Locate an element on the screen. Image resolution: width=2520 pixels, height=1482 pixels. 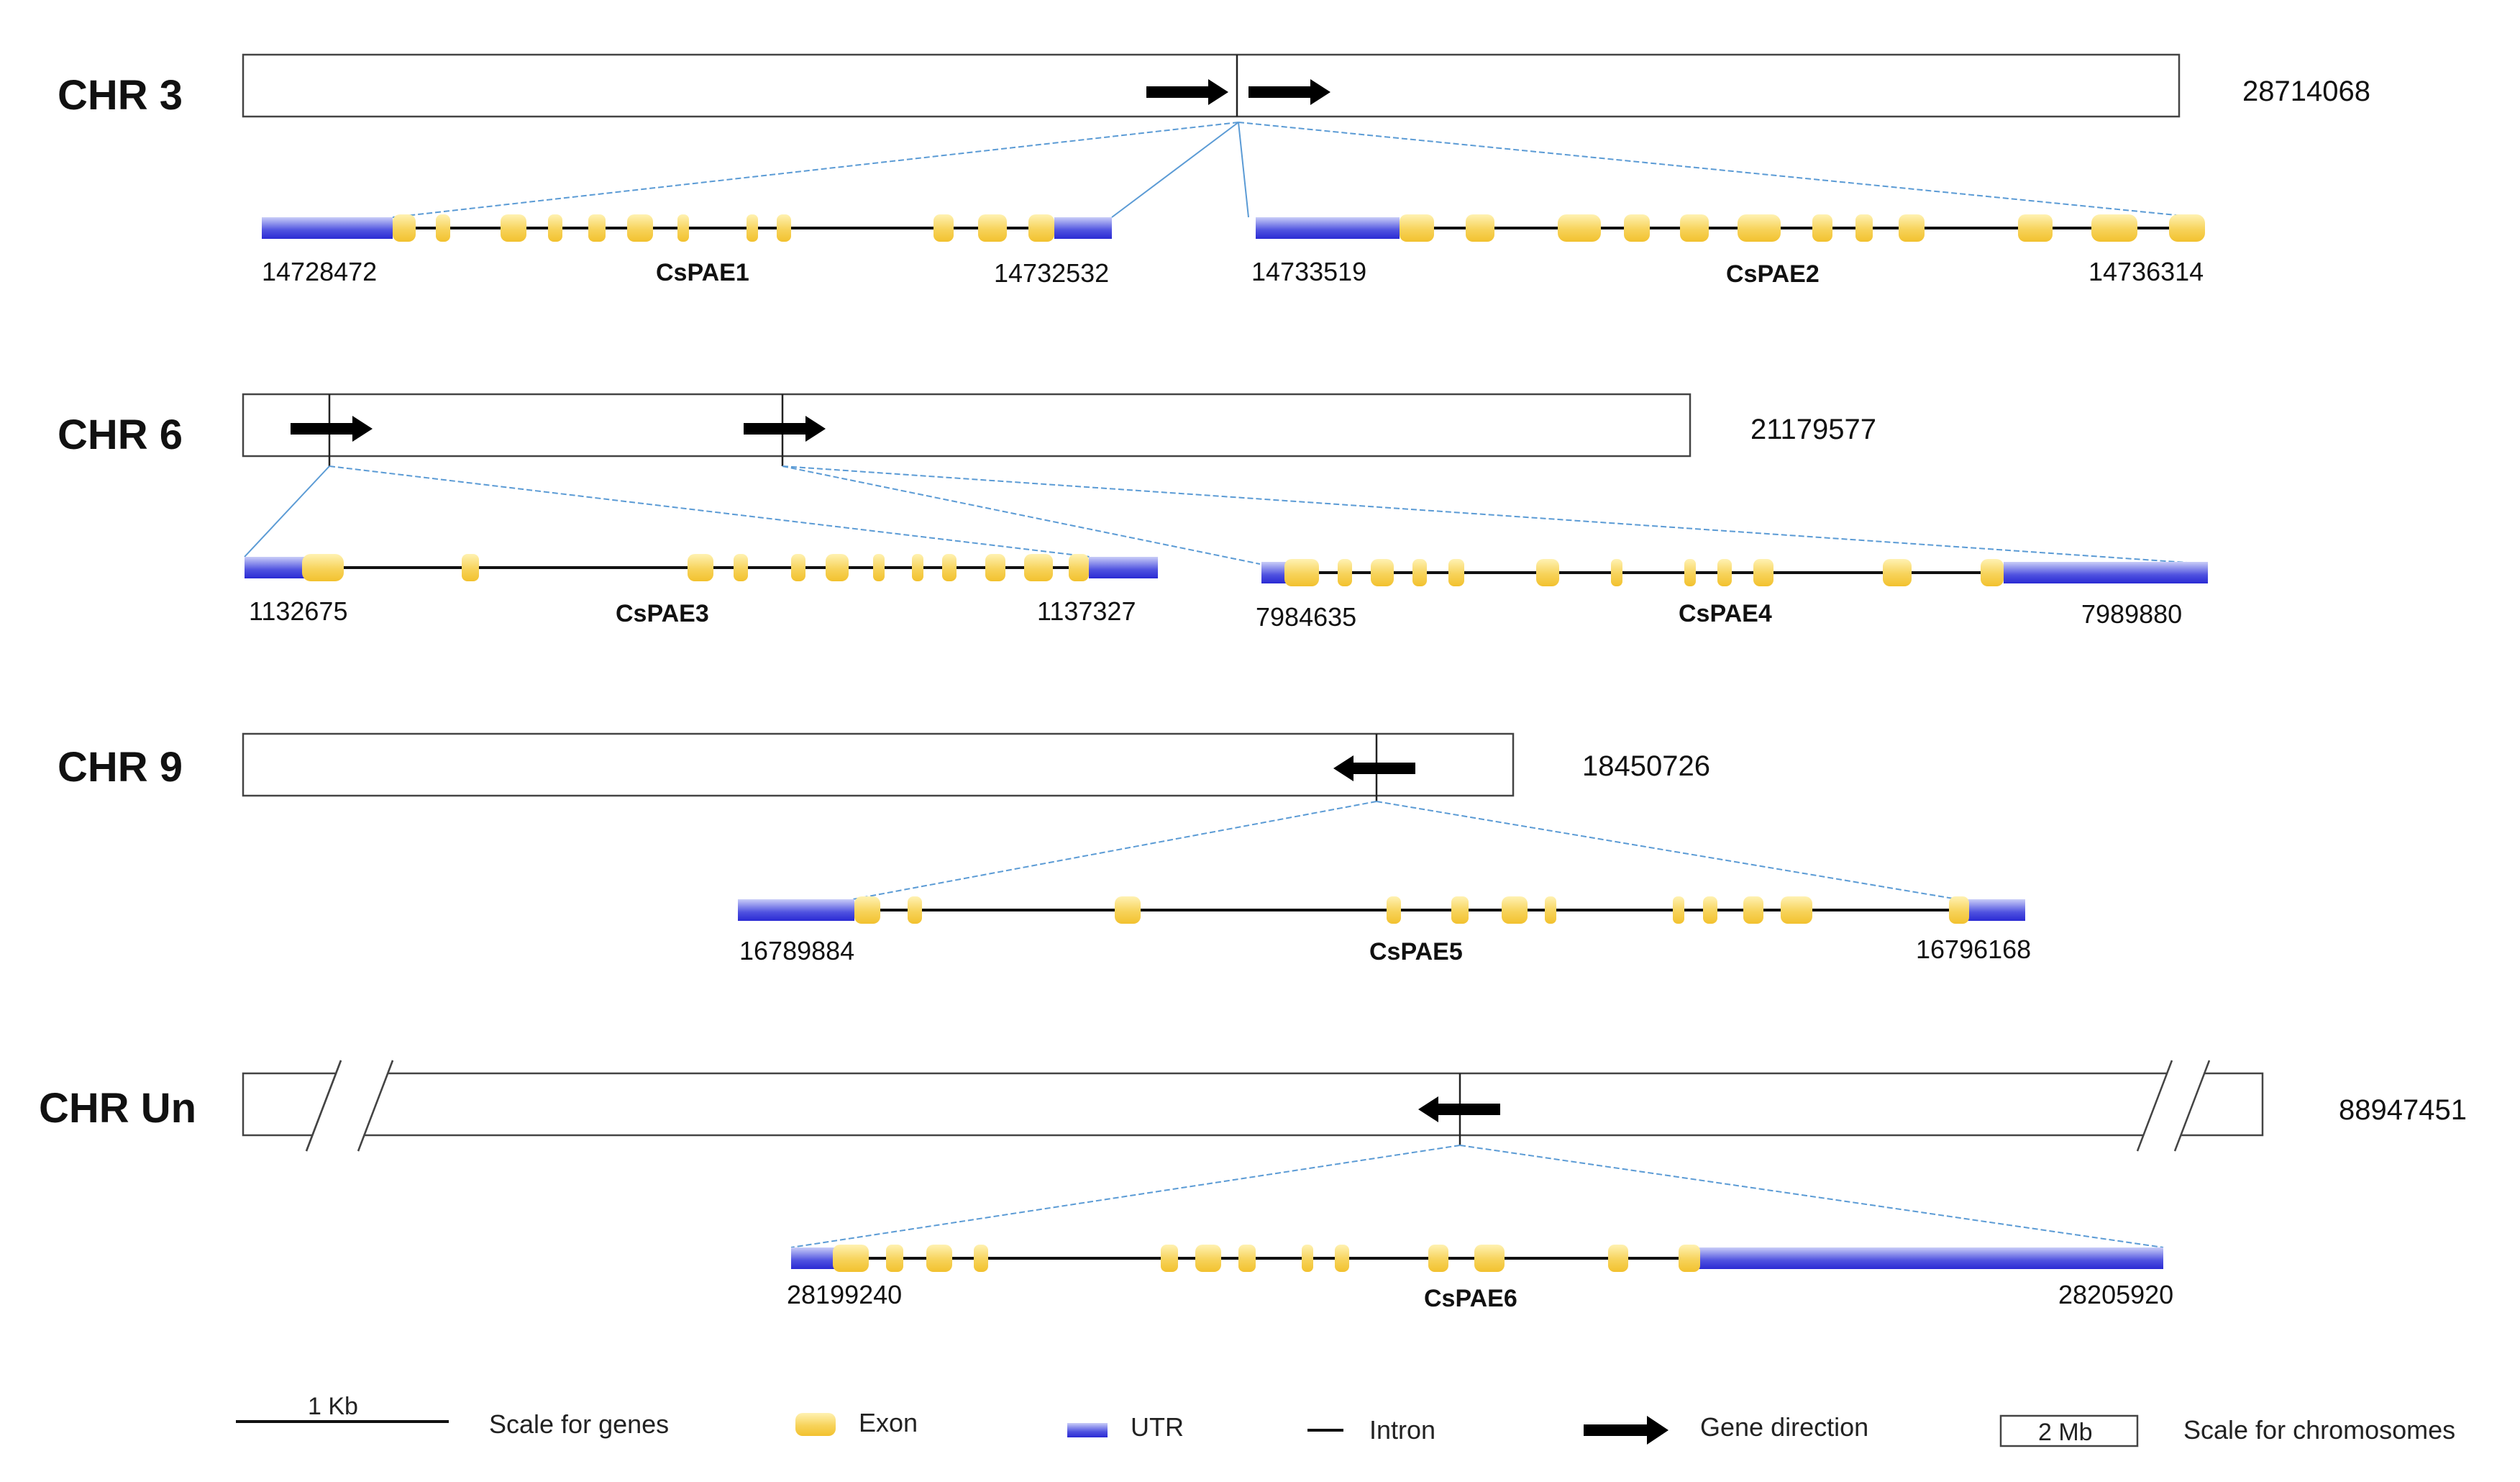
exon-legend-label: Exon is located at coordinates (888, 1422).